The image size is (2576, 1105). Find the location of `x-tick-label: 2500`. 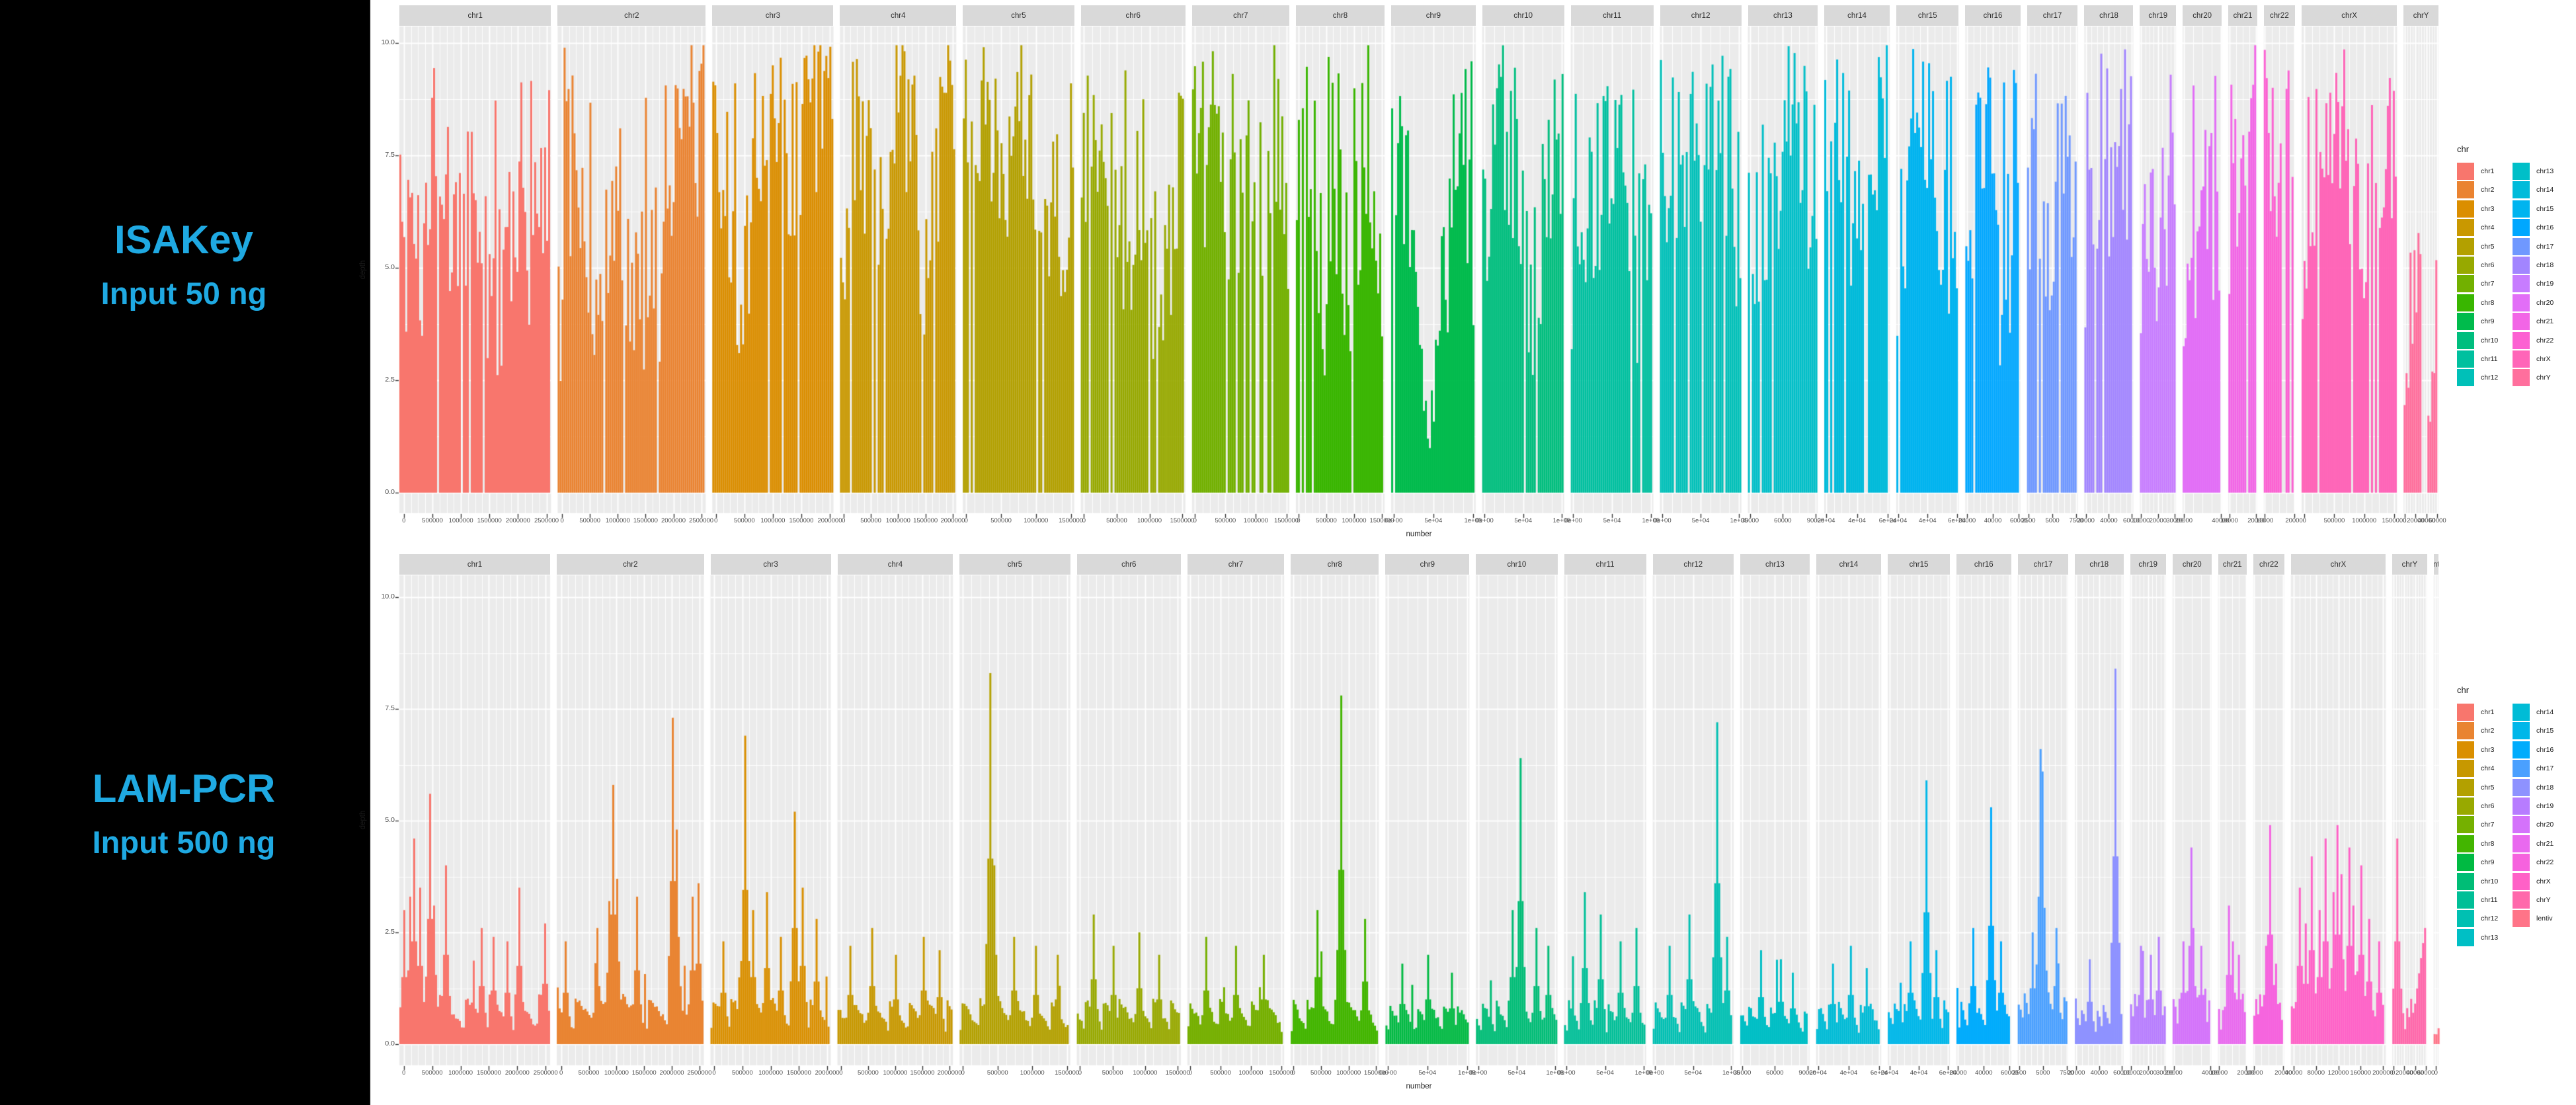

x-tick-label: 2500 is located at coordinates (2029, 520).